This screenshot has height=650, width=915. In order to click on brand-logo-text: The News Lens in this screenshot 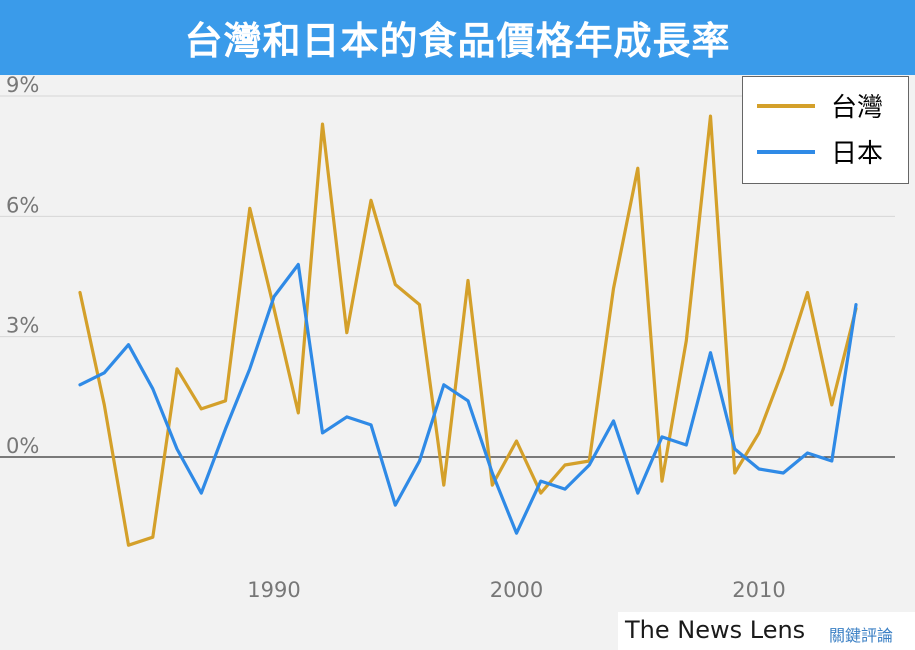, I will do `click(715, 630)`.